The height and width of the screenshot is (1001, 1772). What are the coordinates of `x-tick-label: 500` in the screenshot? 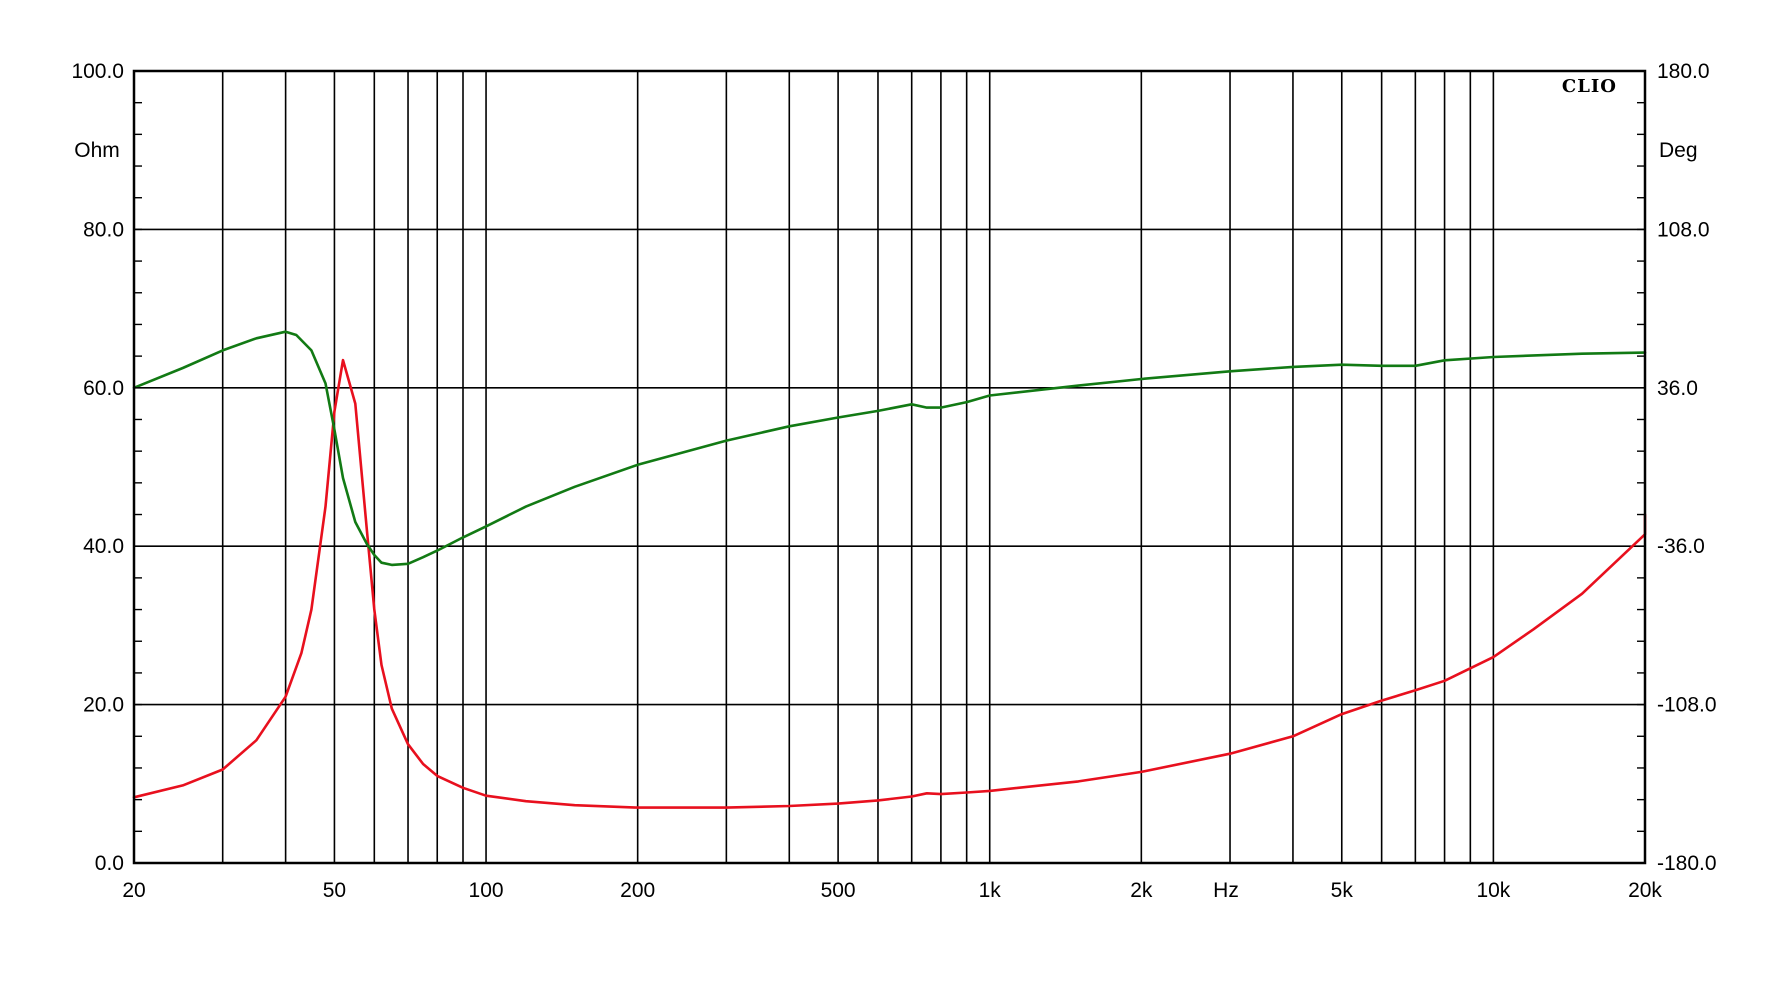 It's located at (838, 890).